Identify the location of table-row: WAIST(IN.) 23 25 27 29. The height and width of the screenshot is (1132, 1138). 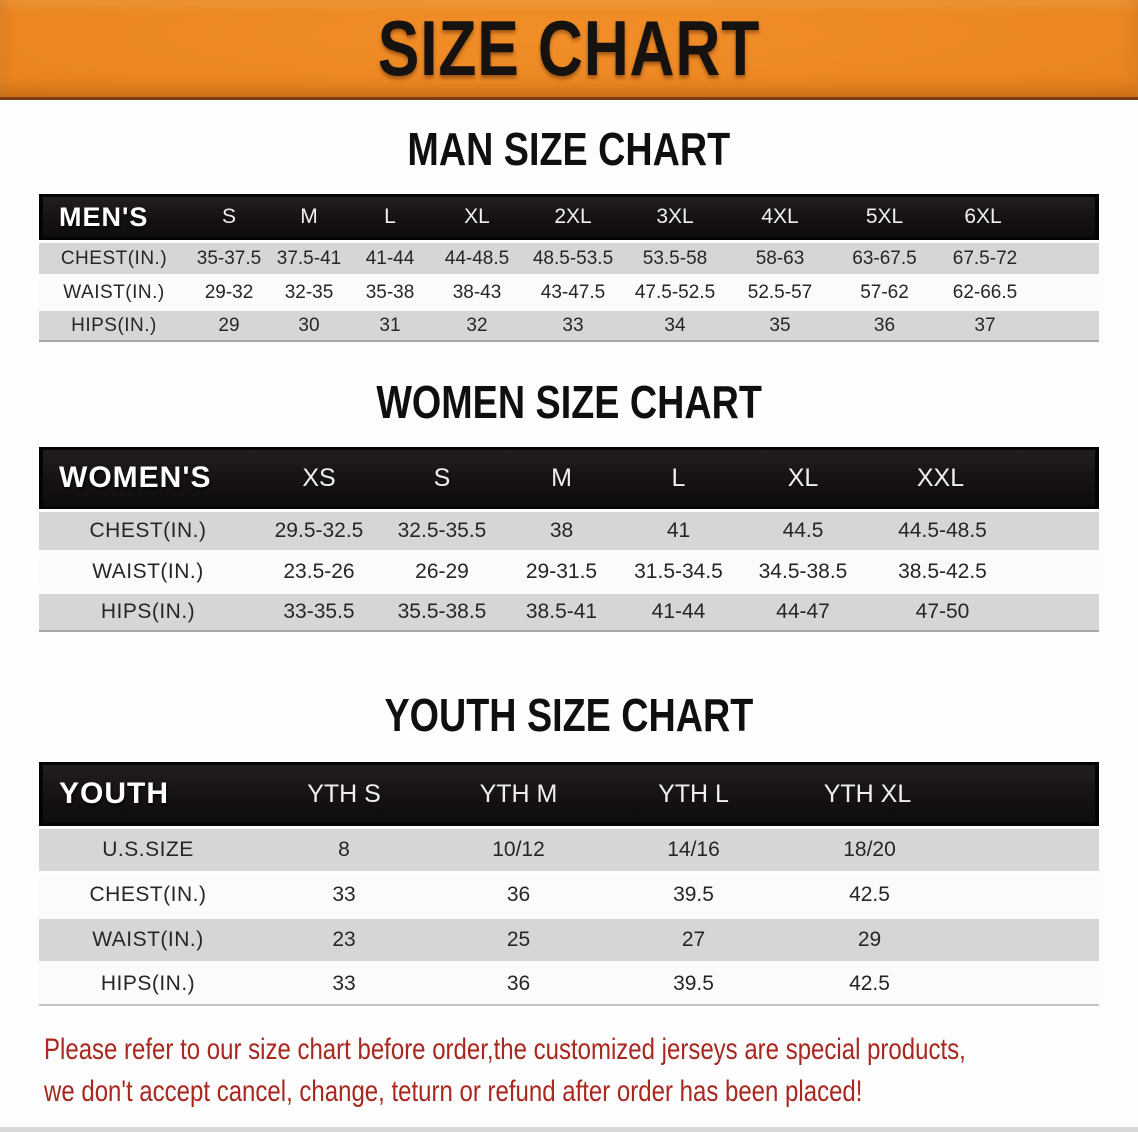
(569, 940).